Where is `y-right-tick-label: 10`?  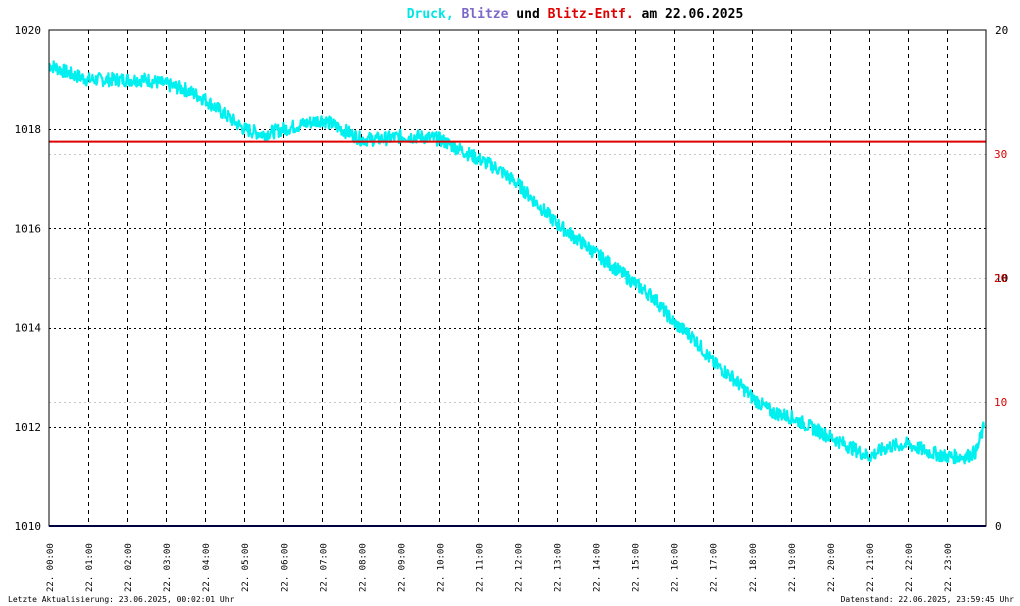
y-right-tick-label: 10 is located at coordinates (1001, 278).